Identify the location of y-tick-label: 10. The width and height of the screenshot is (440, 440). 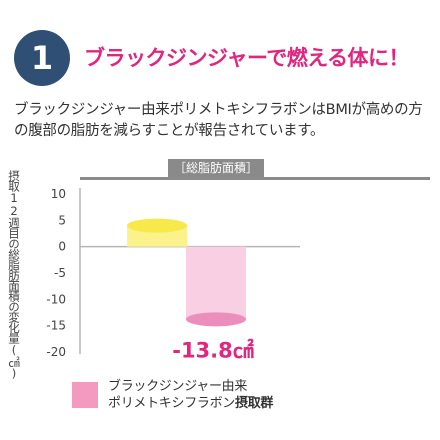
(58, 194).